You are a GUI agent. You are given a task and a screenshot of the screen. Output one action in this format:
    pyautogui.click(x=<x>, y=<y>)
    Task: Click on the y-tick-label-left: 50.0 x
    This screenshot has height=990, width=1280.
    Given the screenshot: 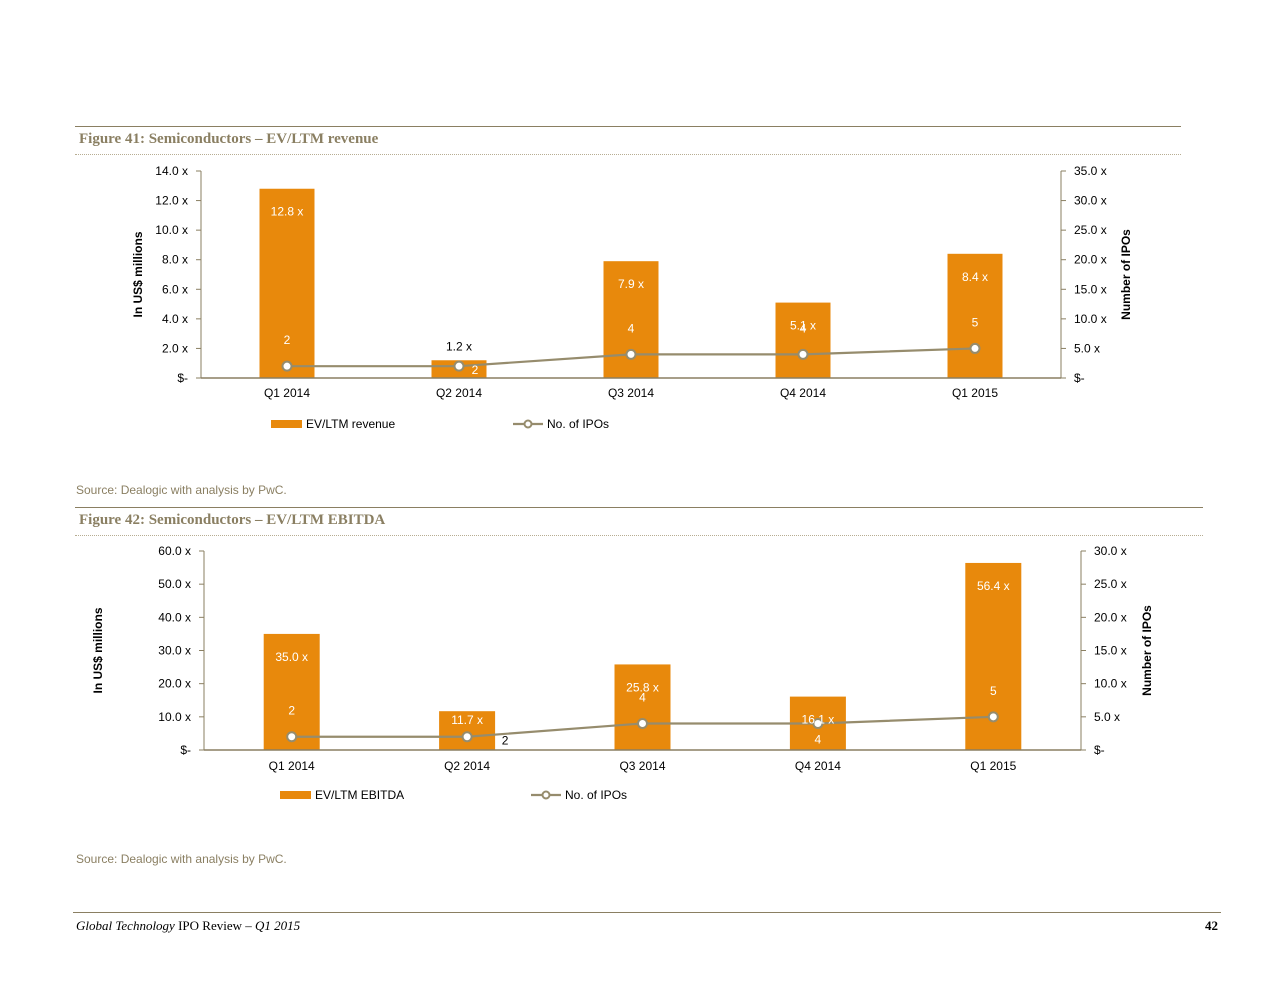 What is the action you would take?
    pyautogui.click(x=174, y=584)
    